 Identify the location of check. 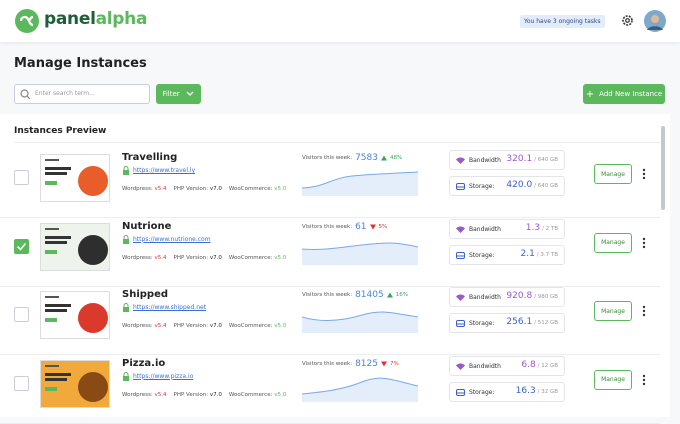
(21, 246).